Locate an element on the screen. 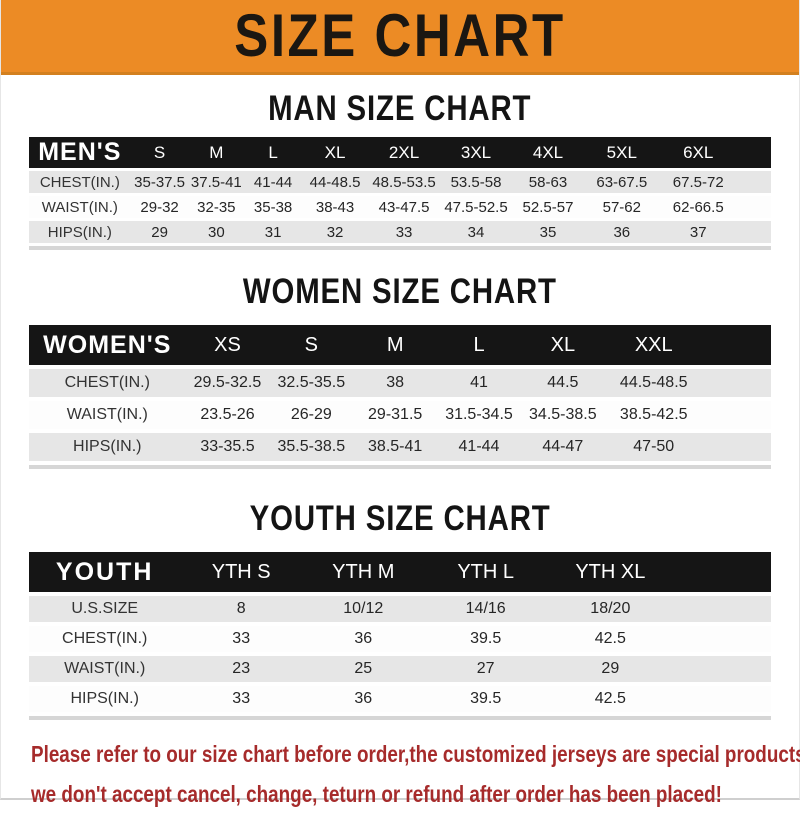 The height and width of the screenshot is (816, 800). size-value: 42.5 is located at coordinates (610, 639).